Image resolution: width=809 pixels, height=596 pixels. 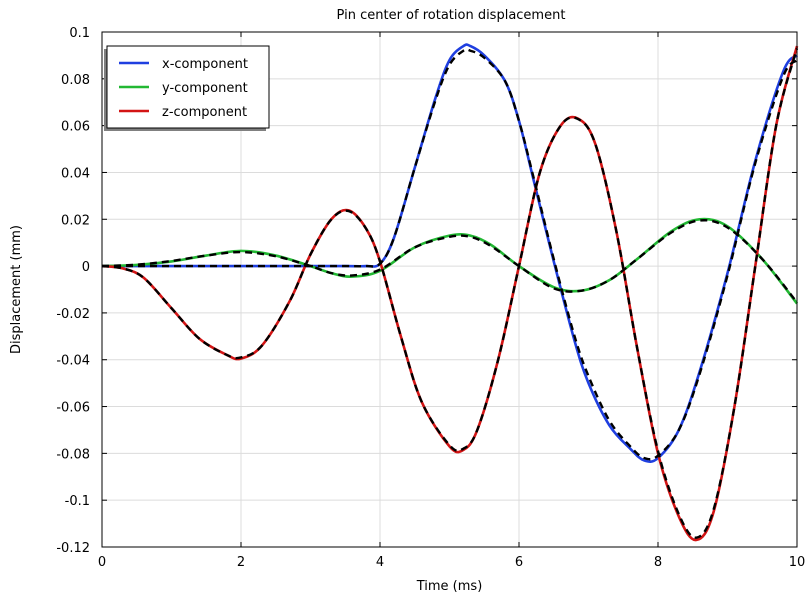 I want to click on y-tick-label: -0.02, so click(x=73, y=314).